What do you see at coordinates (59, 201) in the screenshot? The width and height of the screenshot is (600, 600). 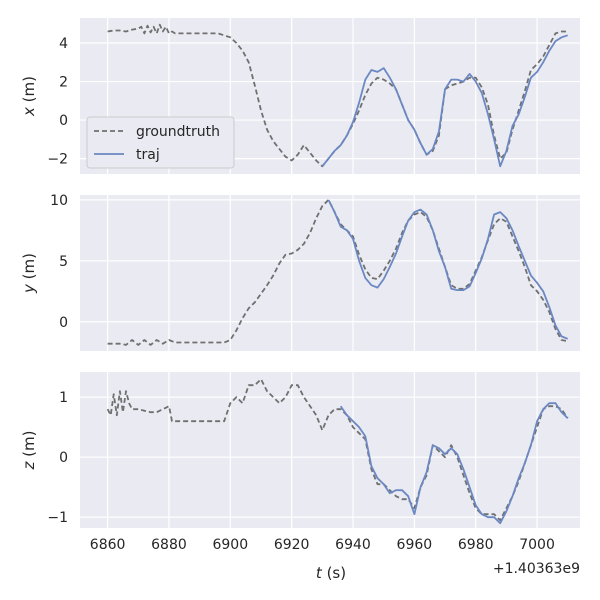 I see `panel-y-ytick-label-0: 10` at bounding box center [59, 201].